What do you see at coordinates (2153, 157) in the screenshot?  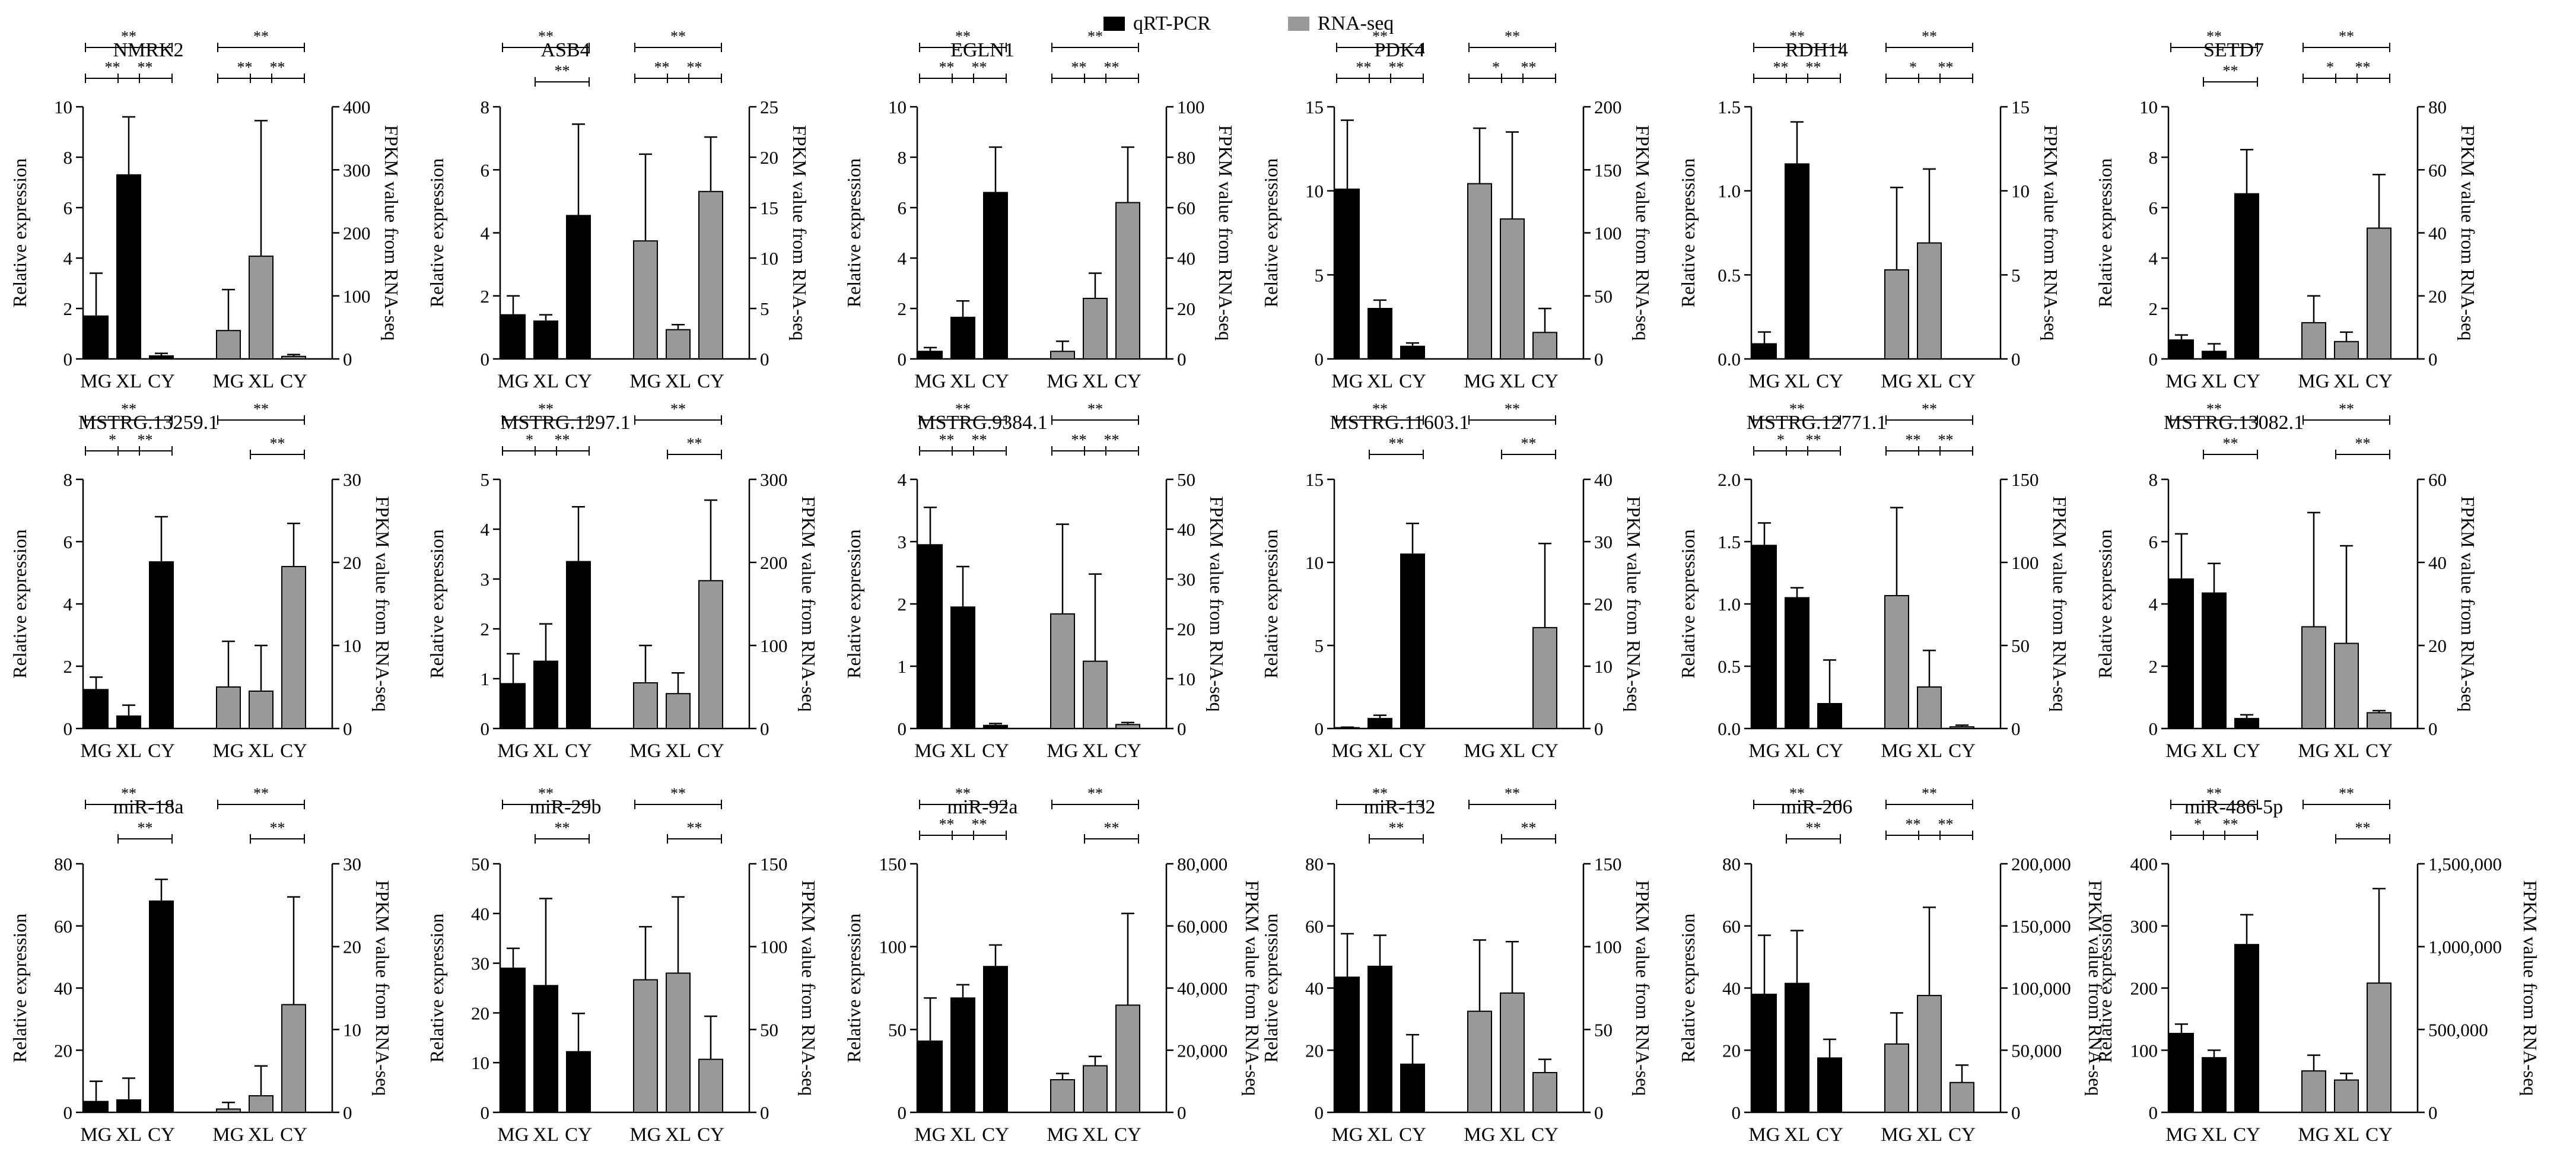 I see `left-tick-label: 8` at bounding box center [2153, 157].